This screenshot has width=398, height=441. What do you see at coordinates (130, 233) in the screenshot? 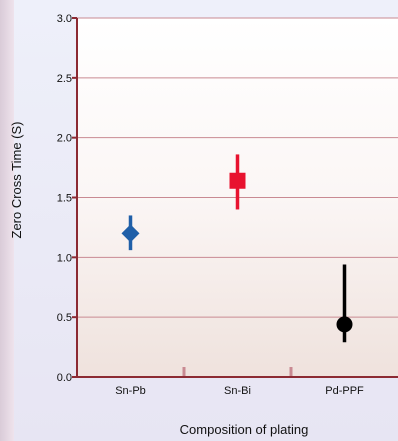
I see `data-point-diamond` at bounding box center [130, 233].